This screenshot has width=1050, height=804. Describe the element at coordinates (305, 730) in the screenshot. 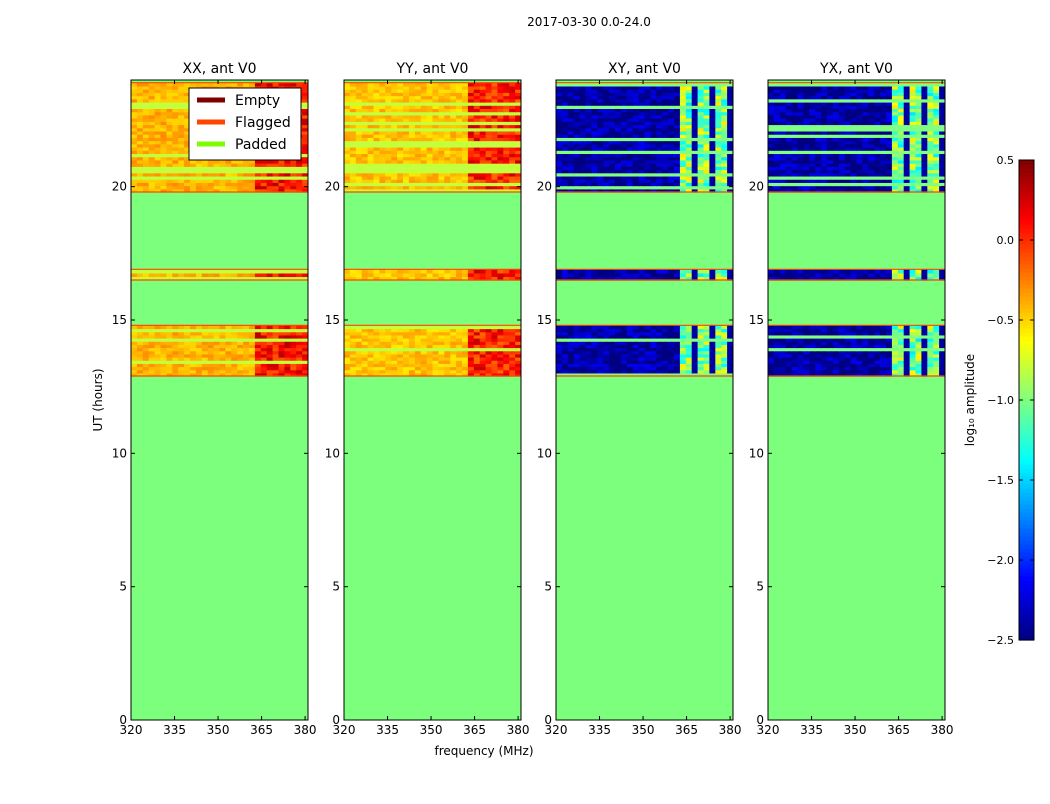

I see `x-tick-label: 380` at that location.